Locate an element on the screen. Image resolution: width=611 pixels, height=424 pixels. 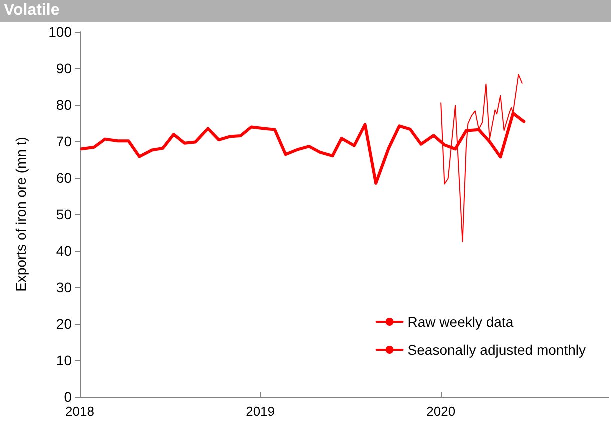
y-tick-label: 100 is located at coordinates (60, 32).